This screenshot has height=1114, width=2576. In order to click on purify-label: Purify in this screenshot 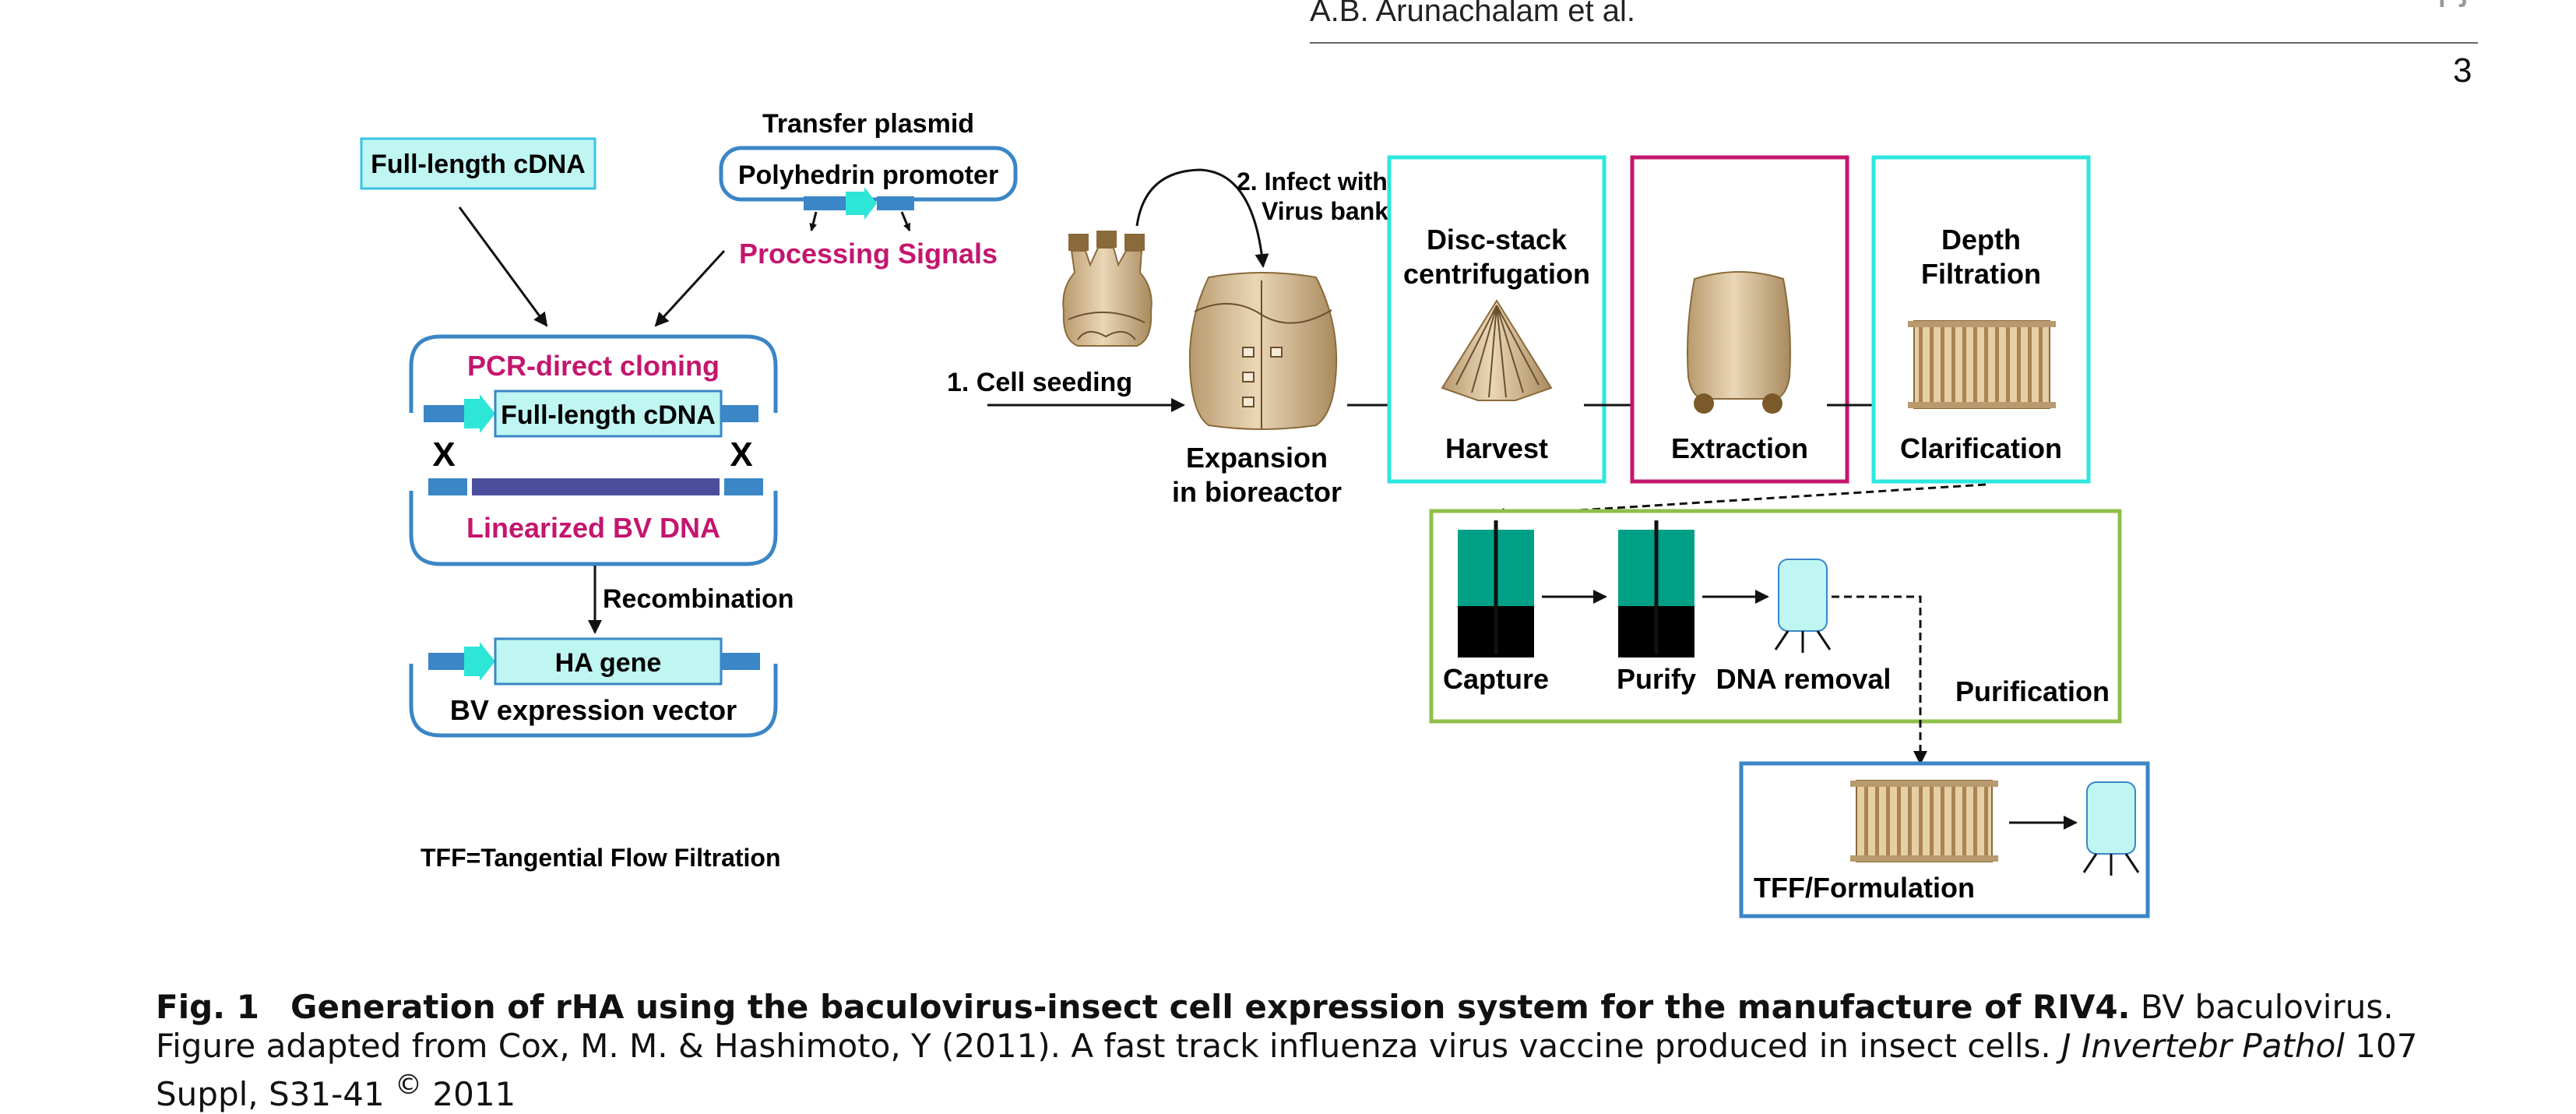, I will do `click(1656, 679)`.